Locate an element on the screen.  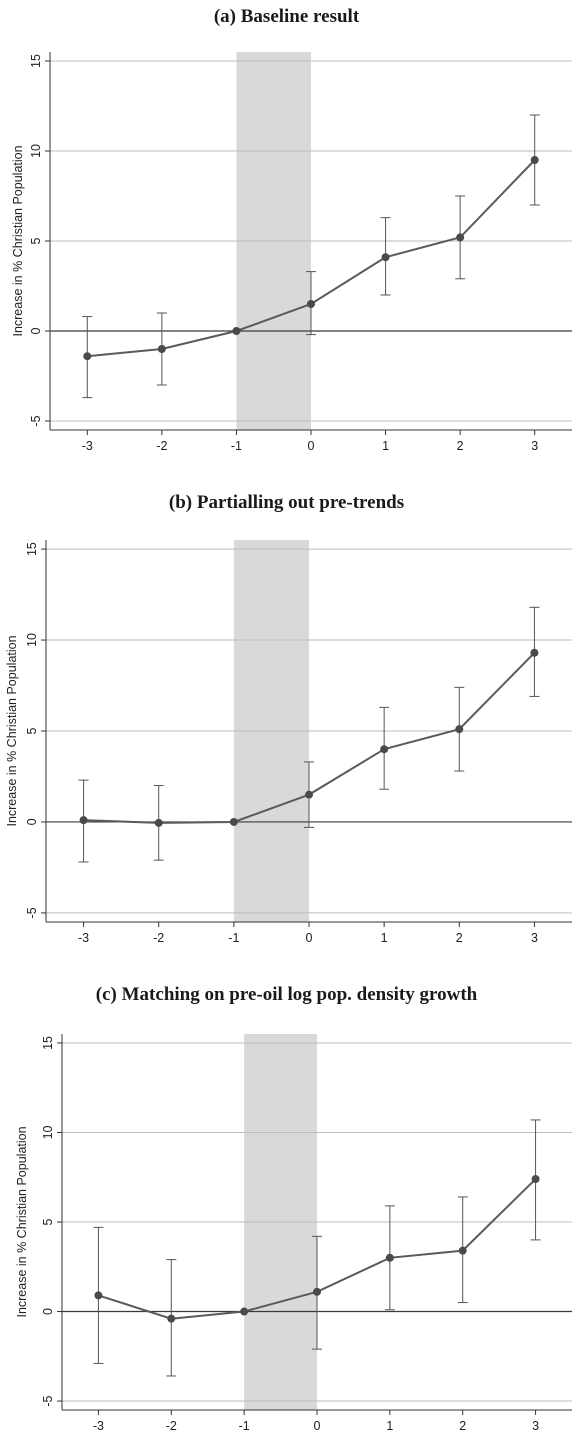
chart-title: (a) Baseline result is located at coordinates (286, 17).